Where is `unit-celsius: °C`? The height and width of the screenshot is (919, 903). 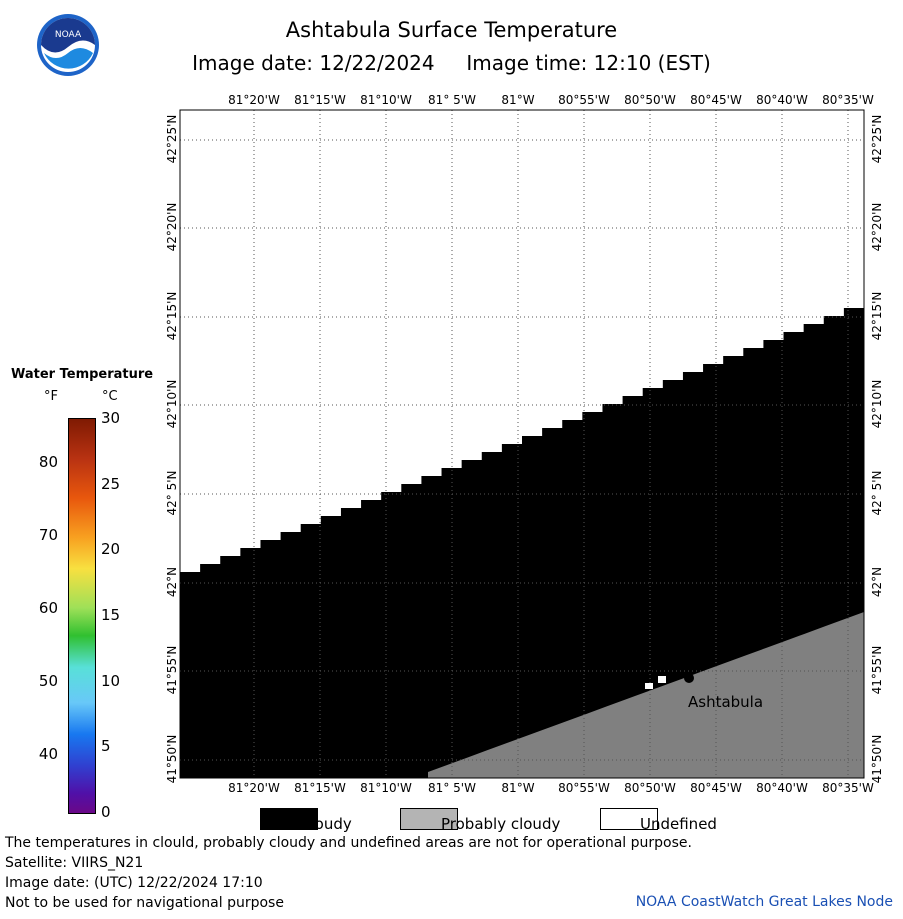 unit-celsius: °C is located at coordinates (110, 396).